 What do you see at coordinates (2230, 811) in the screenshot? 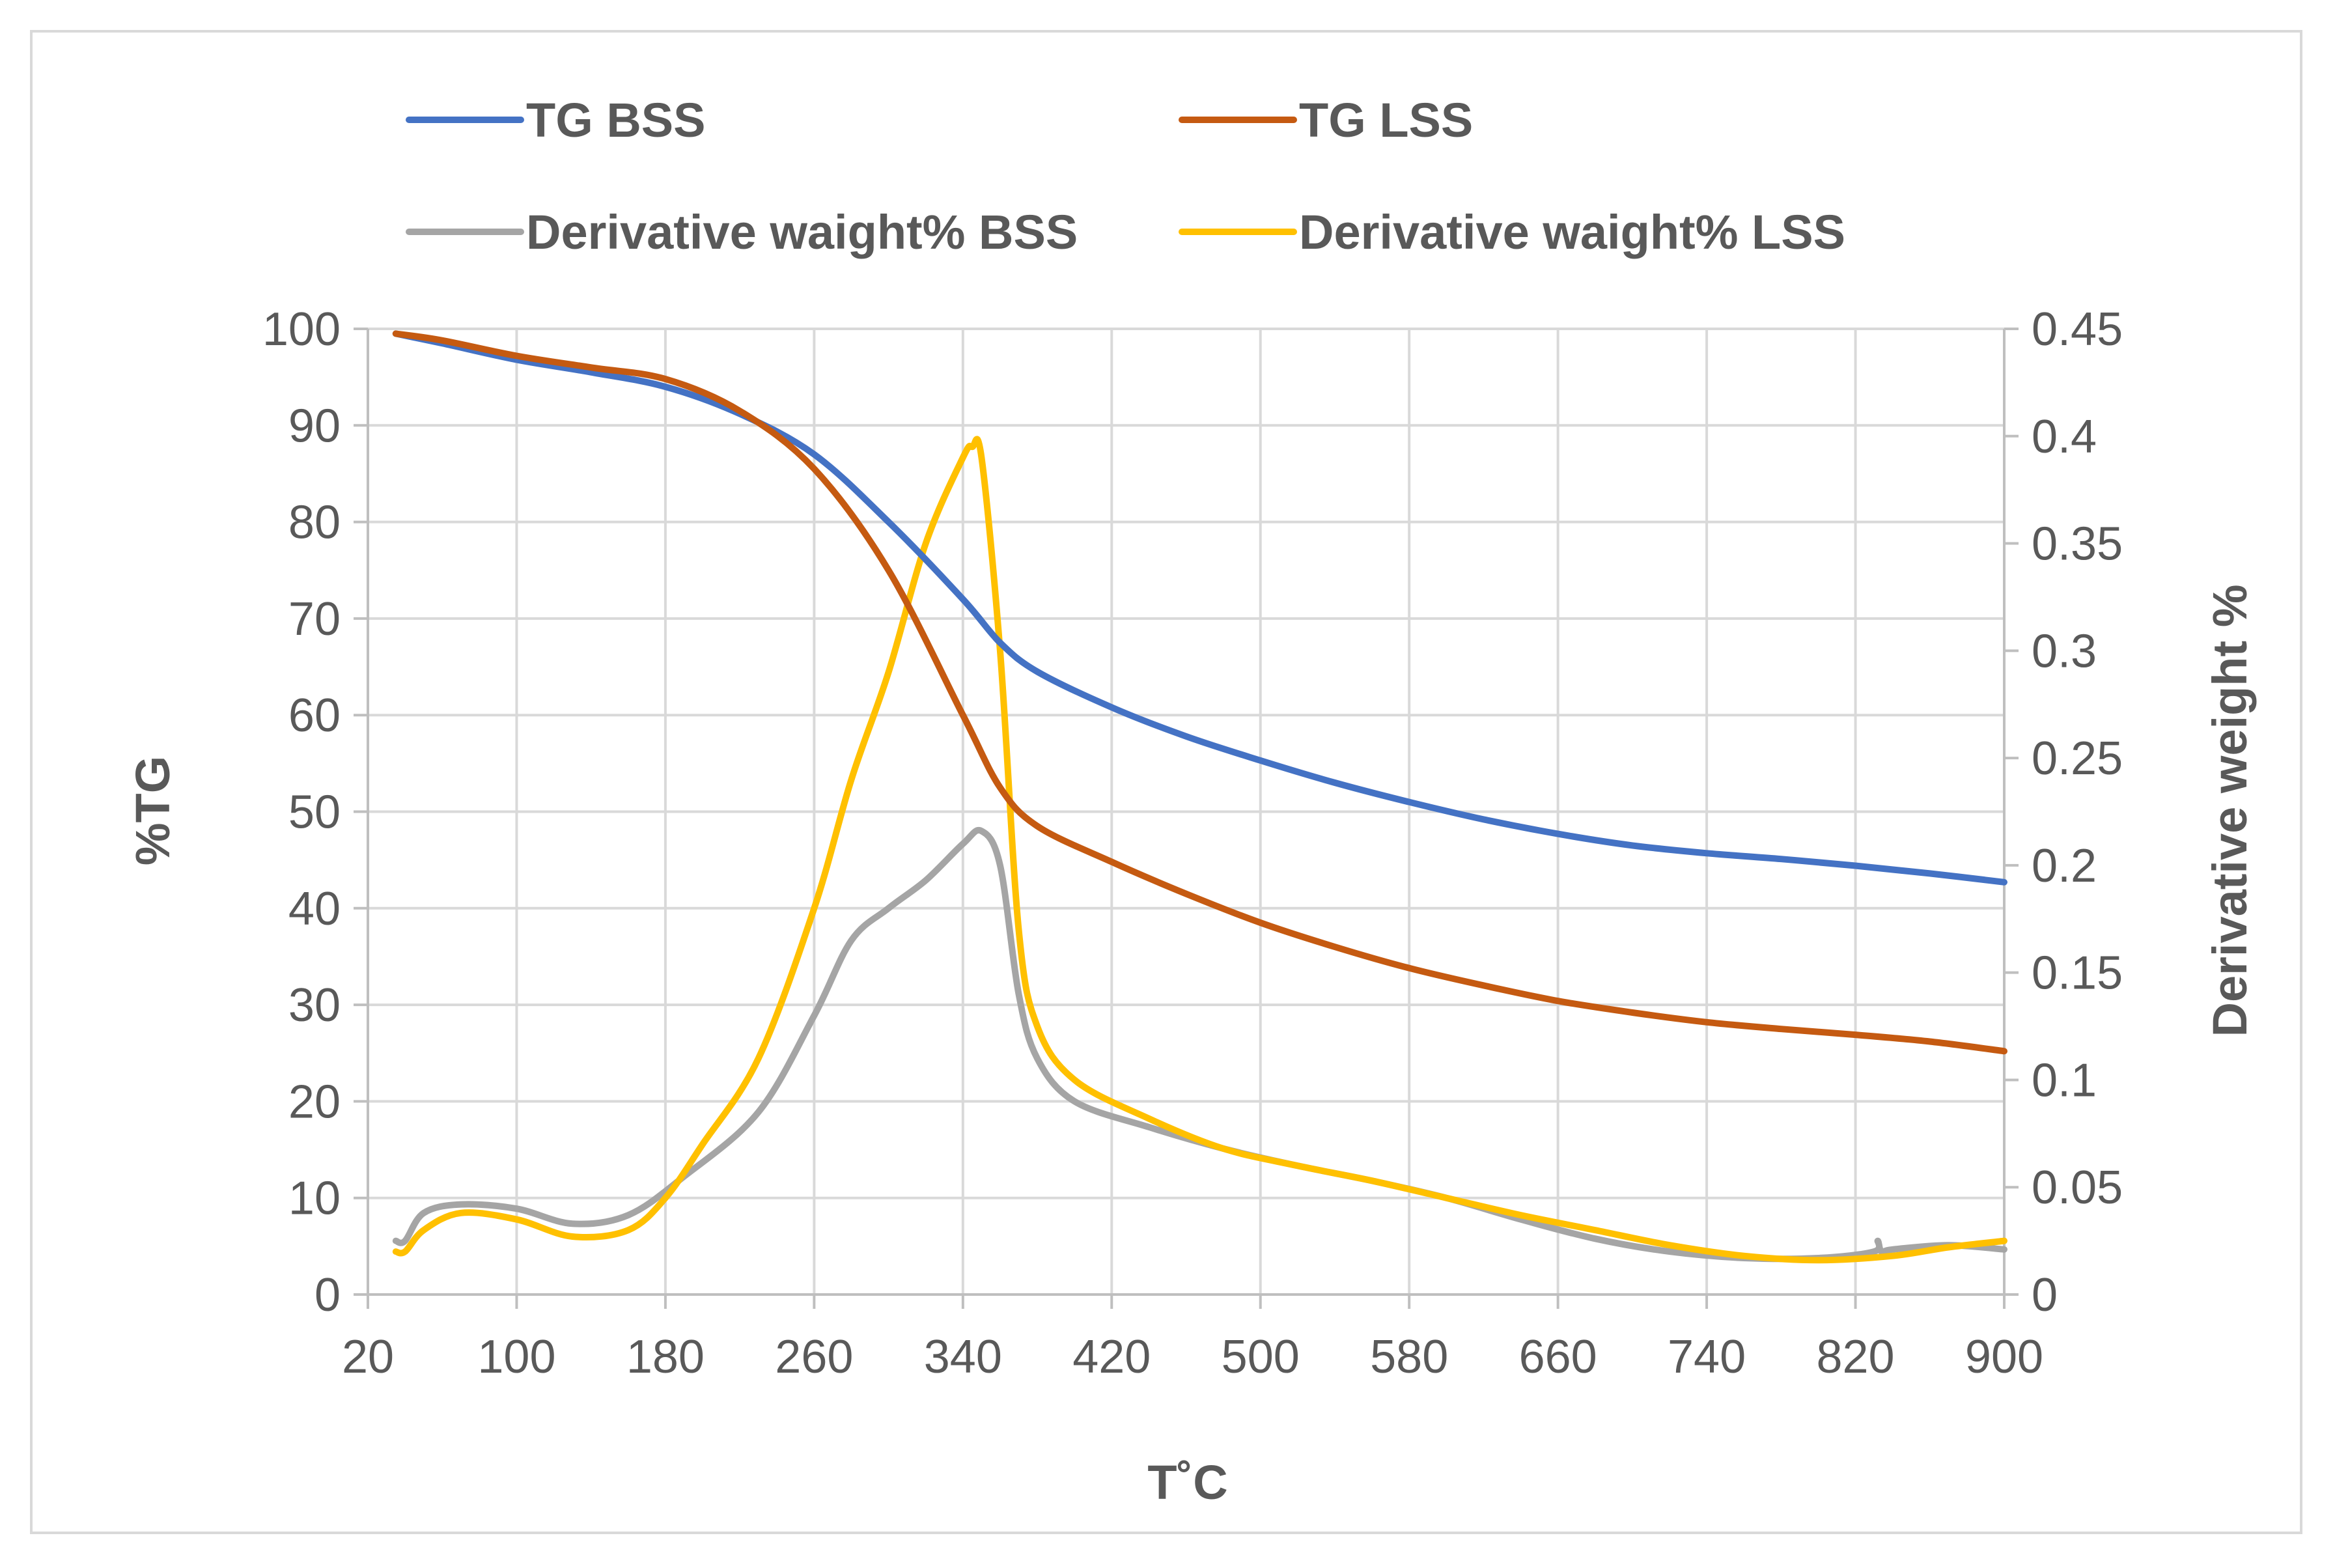
I see `y2-axis-title: Derivative weight %` at bounding box center [2230, 811].